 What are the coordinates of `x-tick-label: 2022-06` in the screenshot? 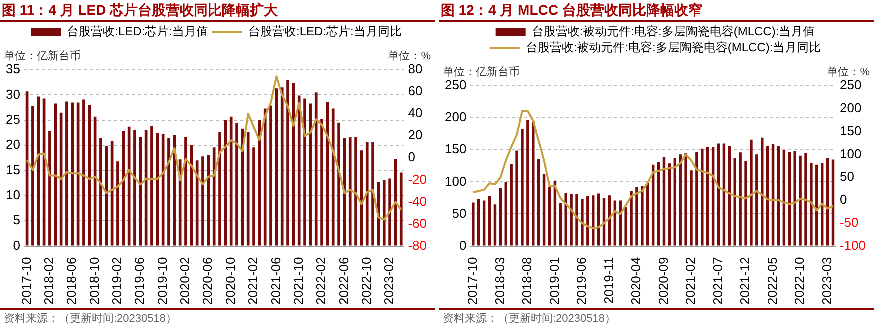 It's located at (344, 281).